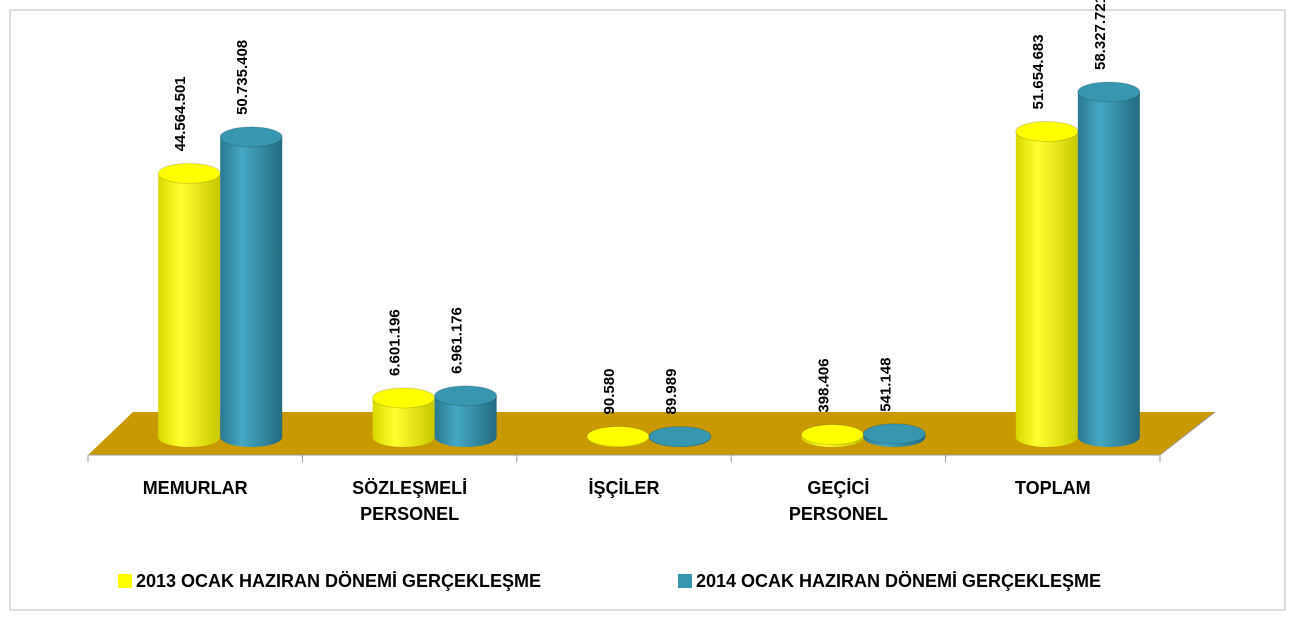 This screenshot has height=617, width=1295. I want to click on x-tick-label: MEMURLAR, so click(195, 488).